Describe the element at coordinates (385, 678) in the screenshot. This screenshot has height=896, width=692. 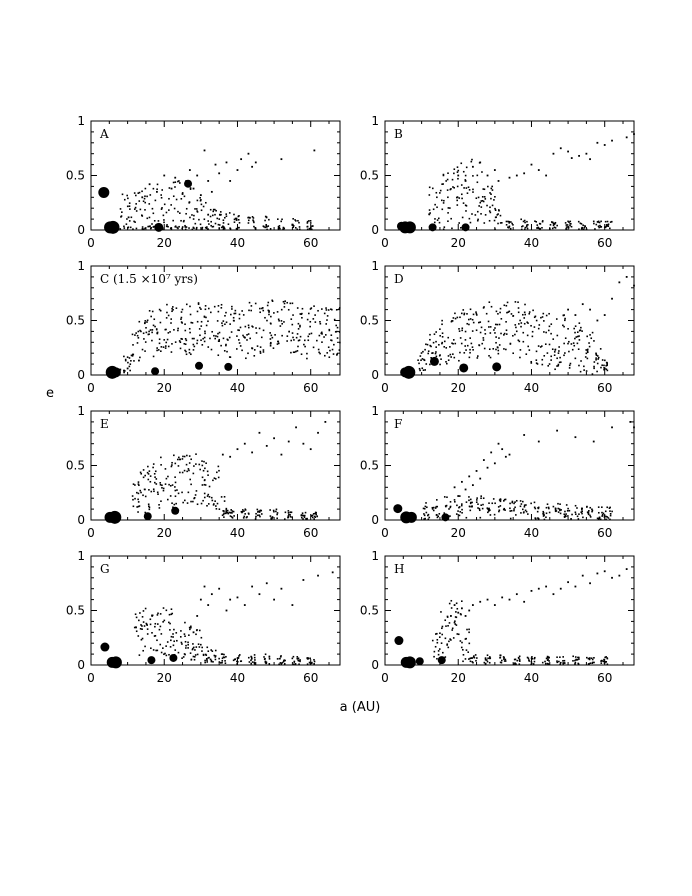
I see `x-tick-label: 0` at that location.